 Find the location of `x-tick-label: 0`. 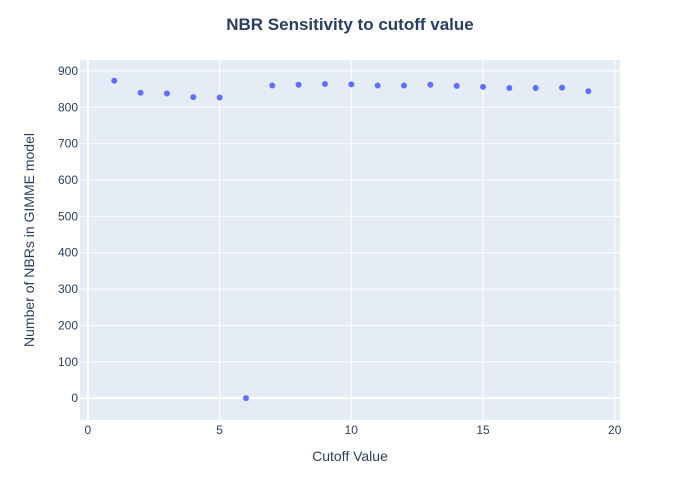

x-tick-label: 0 is located at coordinates (88, 430).